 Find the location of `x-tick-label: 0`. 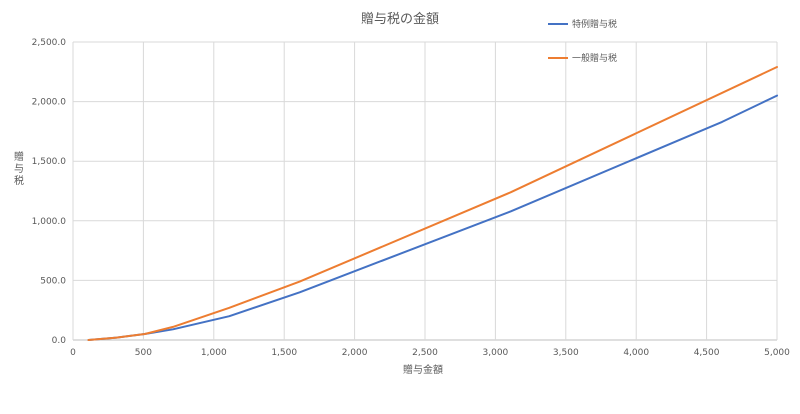

x-tick-label: 0 is located at coordinates (73, 353).